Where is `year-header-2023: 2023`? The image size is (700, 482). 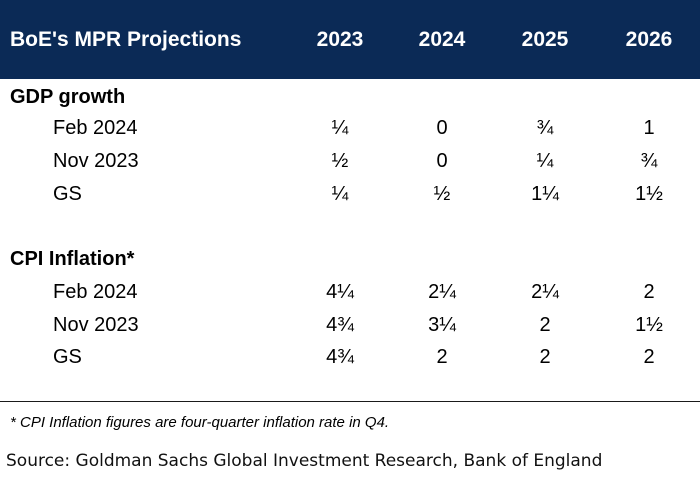 year-header-2023: 2023 is located at coordinates (340, 39).